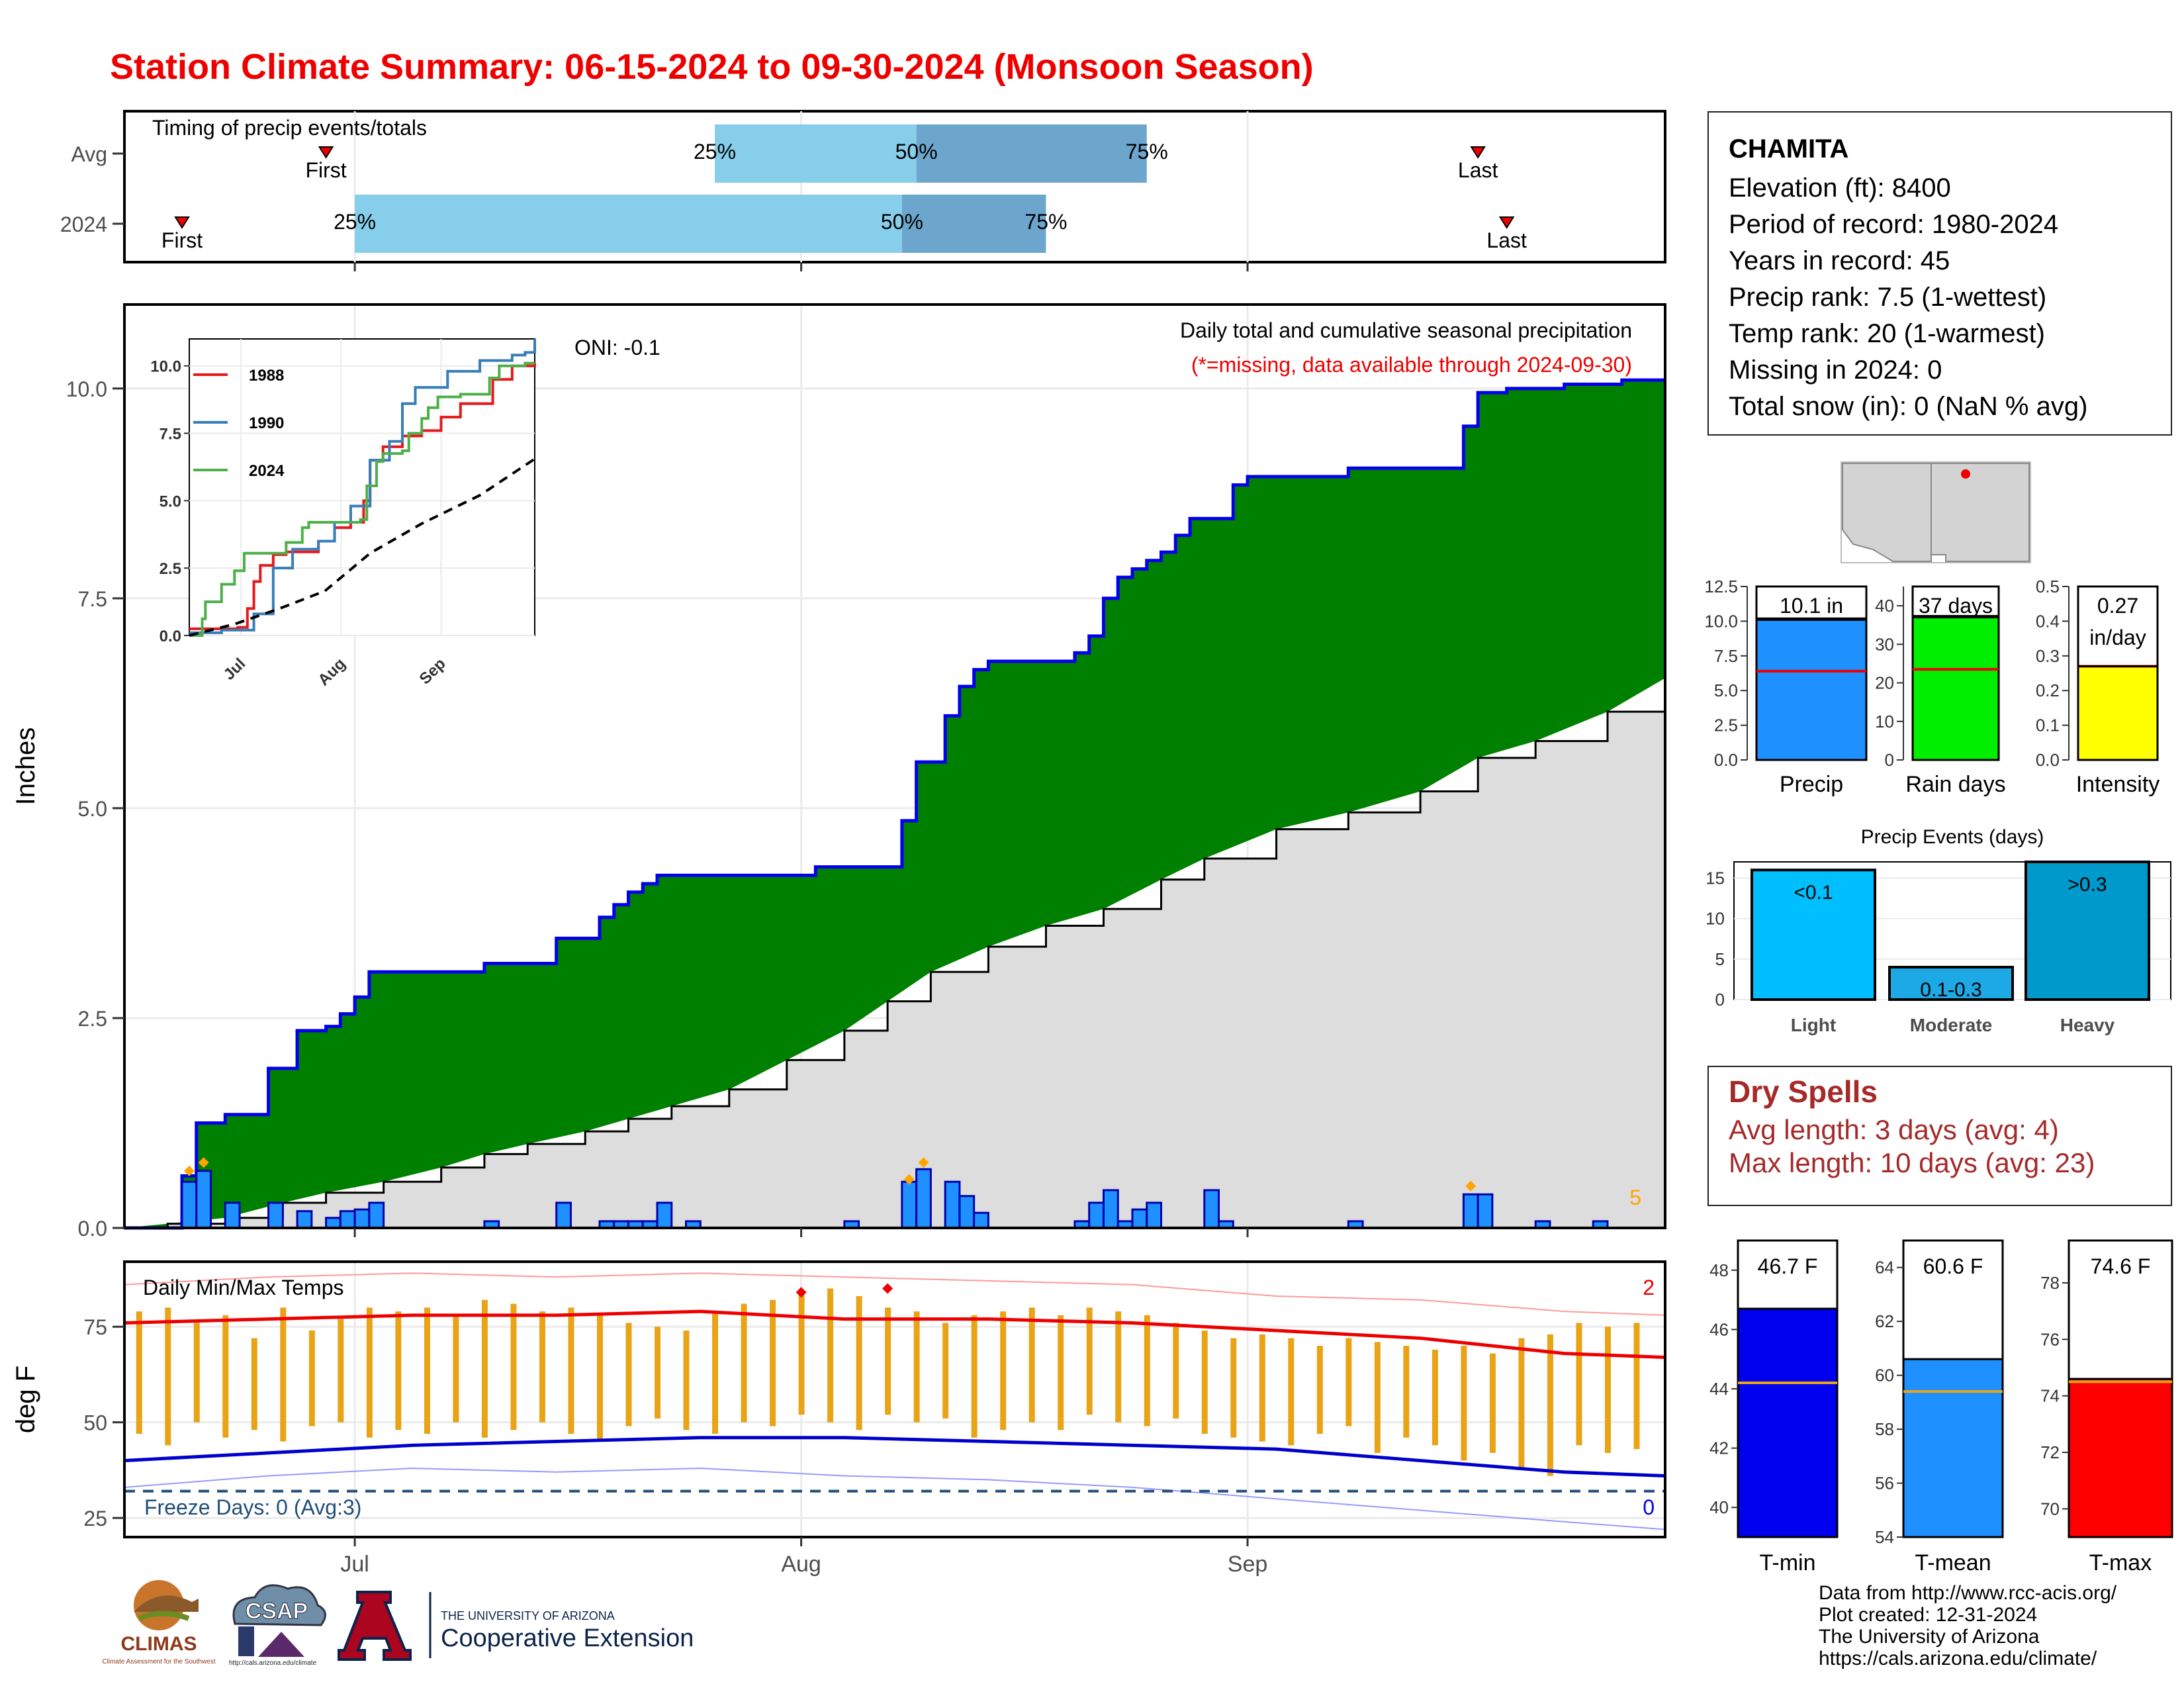 The image size is (2184, 1688). I want to click on summary-ytick-label-0-3: 7.5, so click(1726, 656).